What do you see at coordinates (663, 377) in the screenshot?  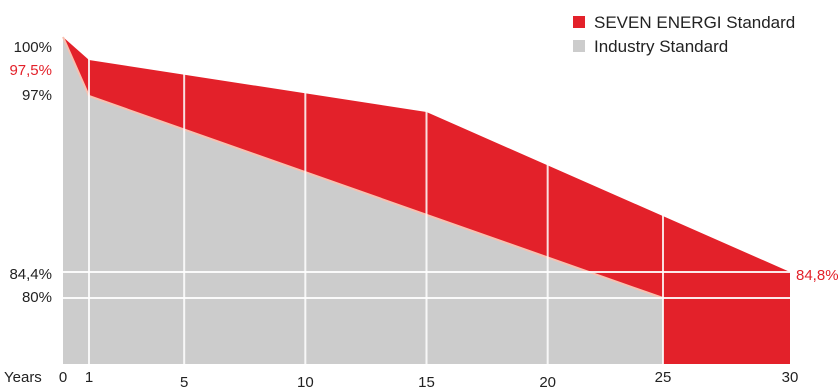 I see `x-tick-label: 25` at bounding box center [663, 377].